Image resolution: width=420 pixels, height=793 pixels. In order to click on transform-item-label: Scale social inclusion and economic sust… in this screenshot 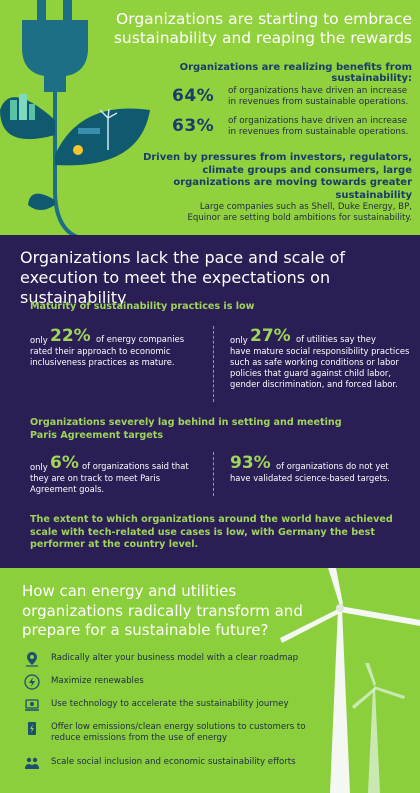, I will do `click(173, 762)`.